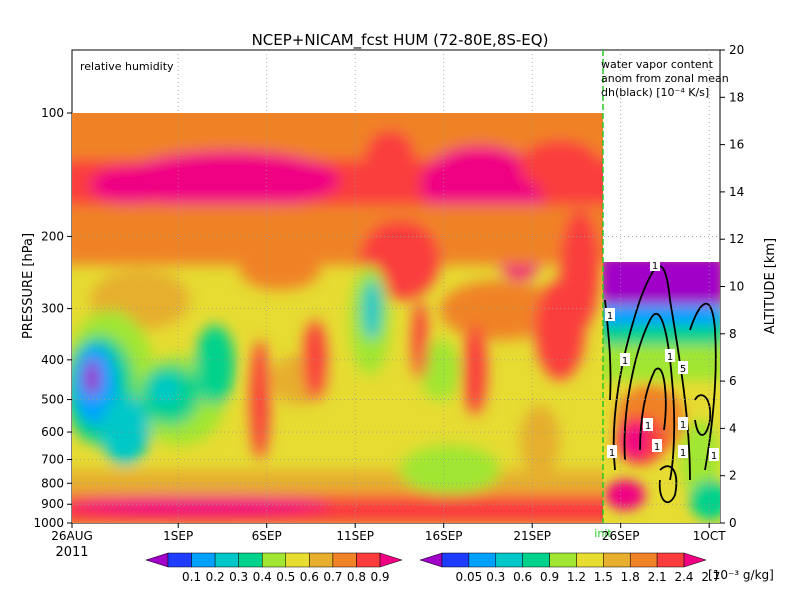 This screenshot has width=800, height=600. Describe the element at coordinates (52, 236) in the screenshot. I see `y-tick-label: 200` at that location.